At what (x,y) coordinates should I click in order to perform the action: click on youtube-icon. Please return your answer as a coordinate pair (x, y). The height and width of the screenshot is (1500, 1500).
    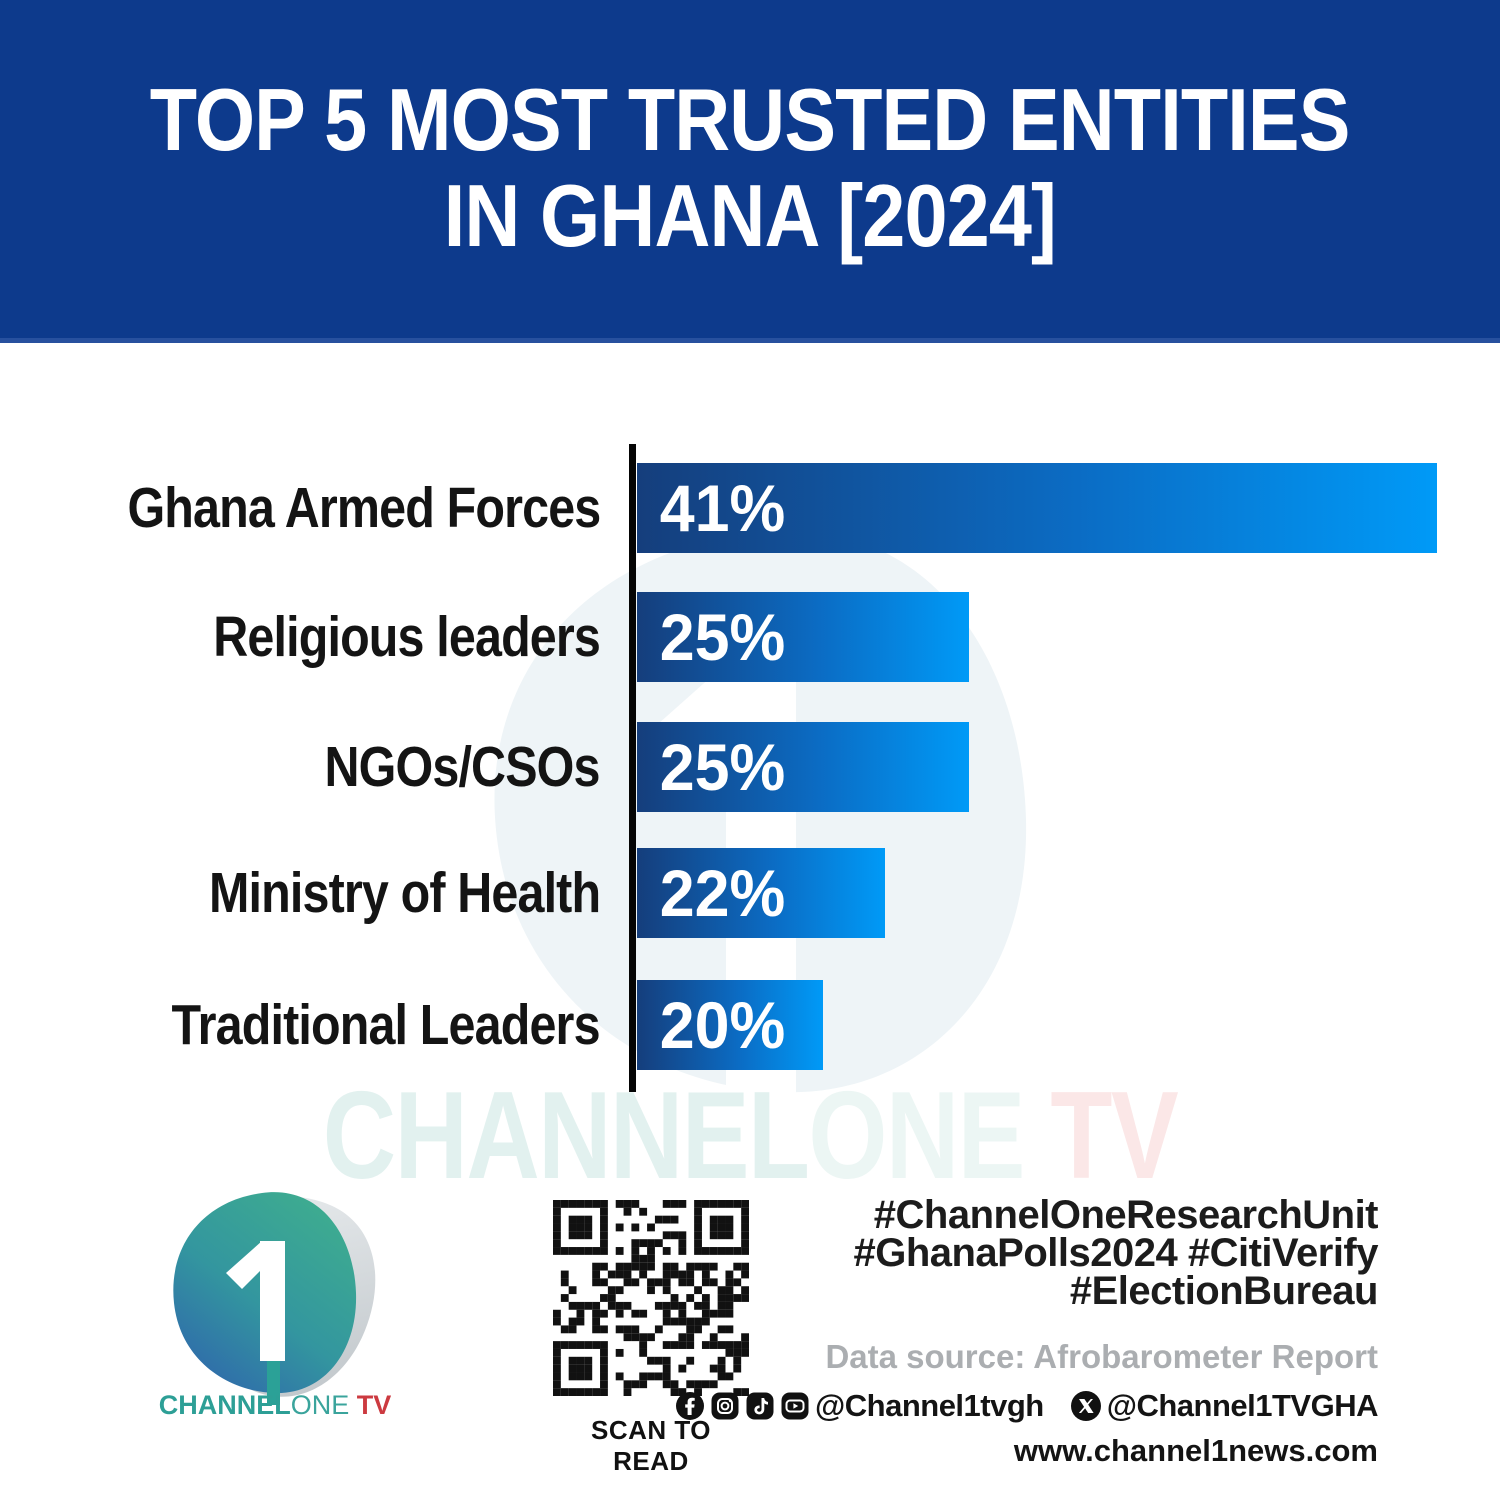
    Looking at the image, I should click on (795, 1406).